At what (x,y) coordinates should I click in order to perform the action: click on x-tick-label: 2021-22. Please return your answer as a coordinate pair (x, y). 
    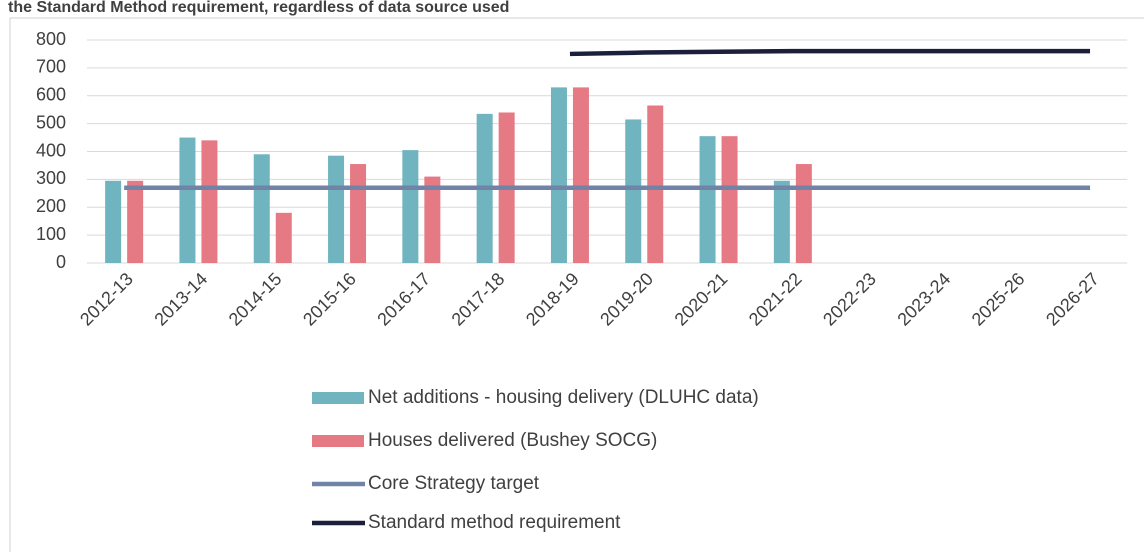
    Looking at the image, I should click on (775, 299).